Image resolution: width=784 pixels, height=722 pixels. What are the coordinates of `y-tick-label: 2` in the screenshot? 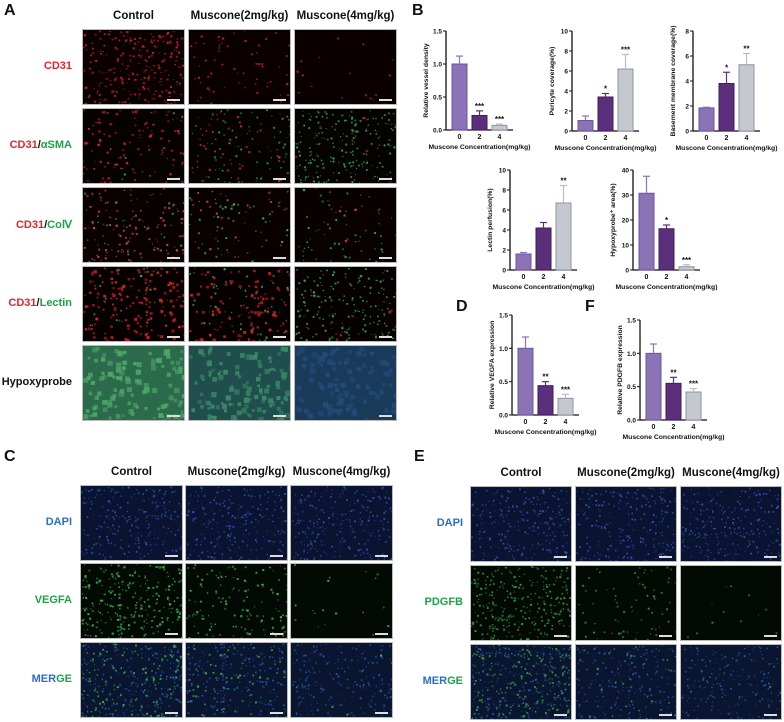 It's located at (687, 107).